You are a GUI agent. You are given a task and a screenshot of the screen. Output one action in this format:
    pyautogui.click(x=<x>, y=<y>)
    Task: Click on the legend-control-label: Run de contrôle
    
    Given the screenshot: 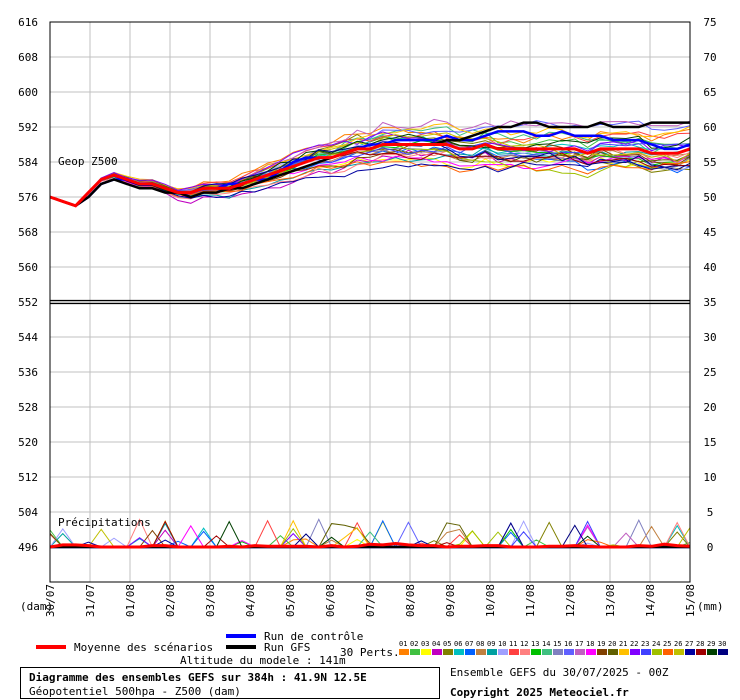 What is the action you would take?
    pyautogui.click(x=313, y=636)
    